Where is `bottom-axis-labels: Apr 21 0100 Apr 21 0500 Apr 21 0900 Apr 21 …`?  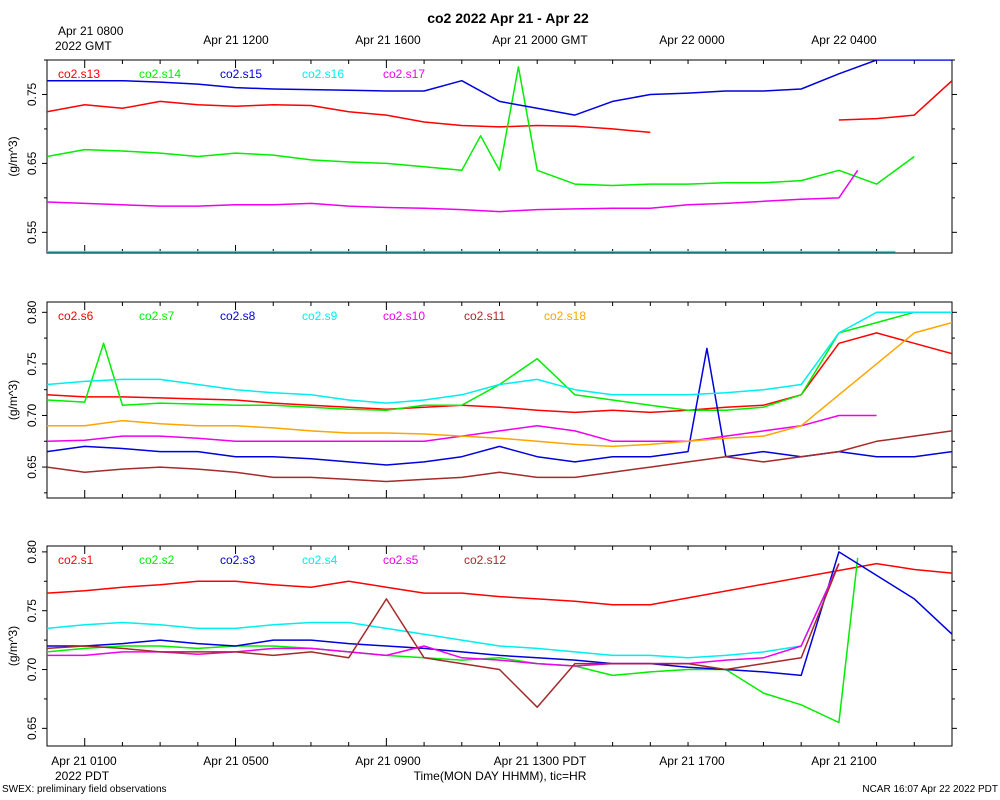 bottom-axis-labels: Apr 21 0100 Apr 21 0500 Apr 21 0900 Apr 21 … is located at coordinates (464, 761).